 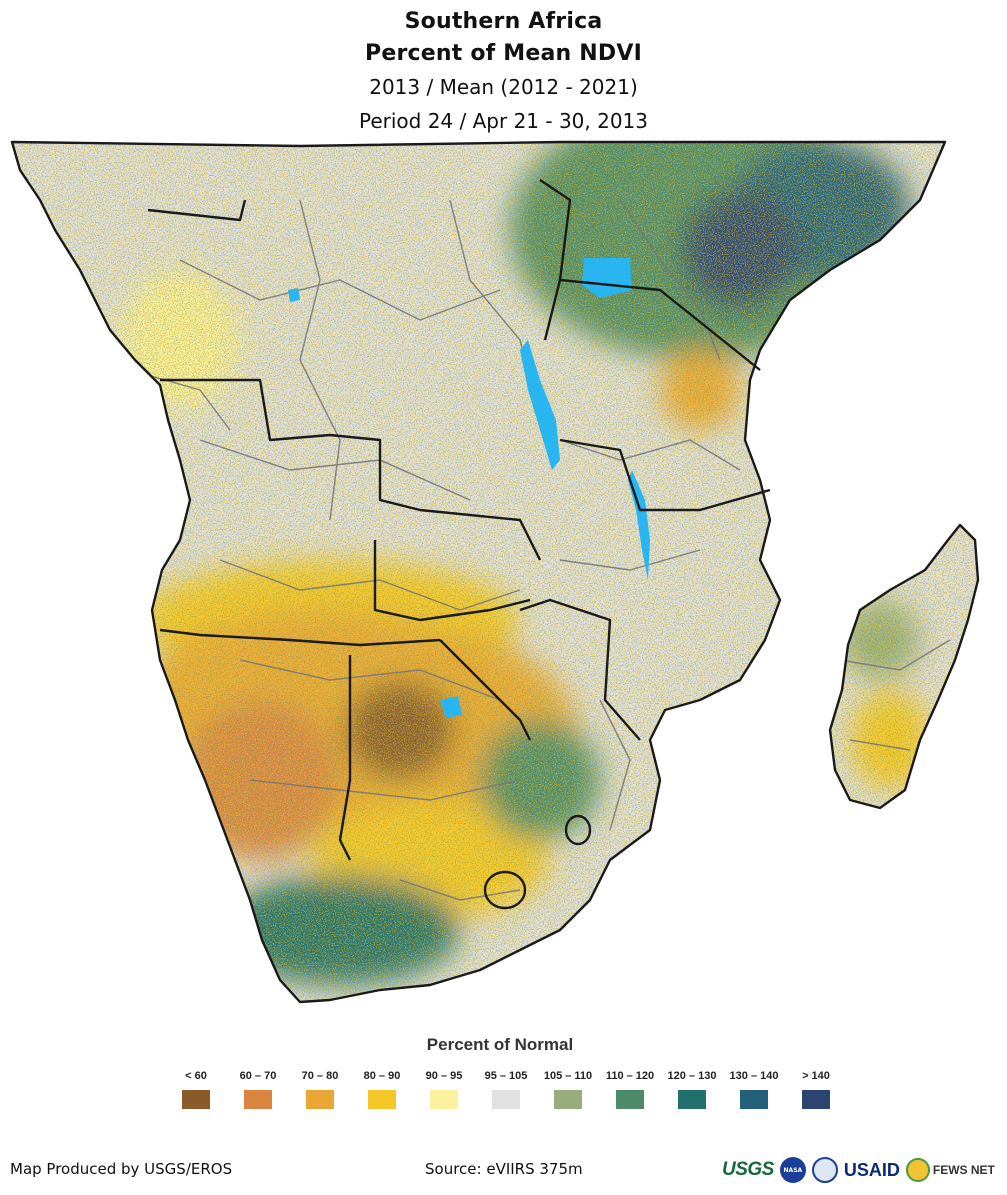 I want to click on legend-title: Percent of Normal, so click(x=500, y=1044).